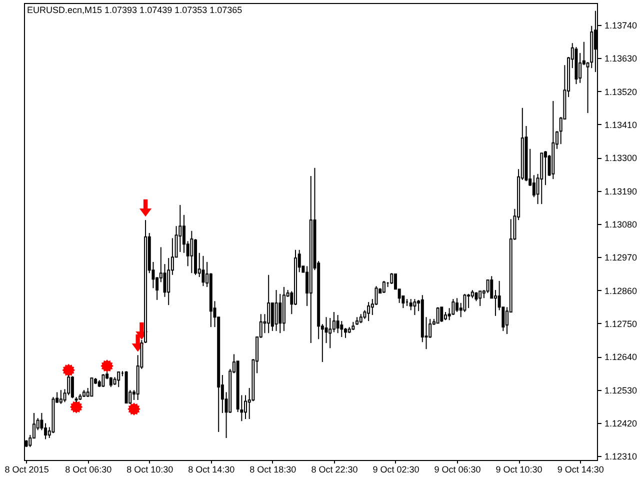 The height and width of the screenshot is (480, 640). I want to click on y-tick-label: 1.13080, so click(621, 224).